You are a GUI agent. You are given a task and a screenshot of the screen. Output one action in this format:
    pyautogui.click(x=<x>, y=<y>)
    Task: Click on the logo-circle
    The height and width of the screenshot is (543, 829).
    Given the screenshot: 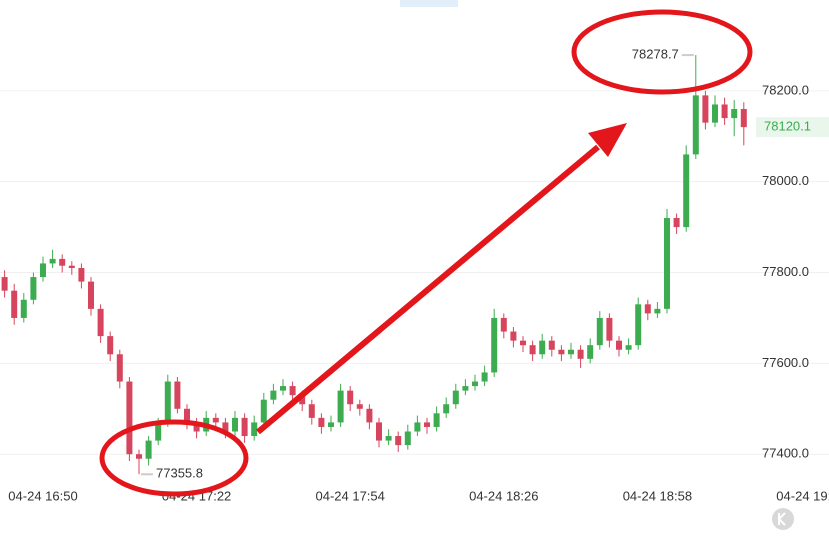 What is the action you would take?
    pyautogui.click(x=783, y=519)
    